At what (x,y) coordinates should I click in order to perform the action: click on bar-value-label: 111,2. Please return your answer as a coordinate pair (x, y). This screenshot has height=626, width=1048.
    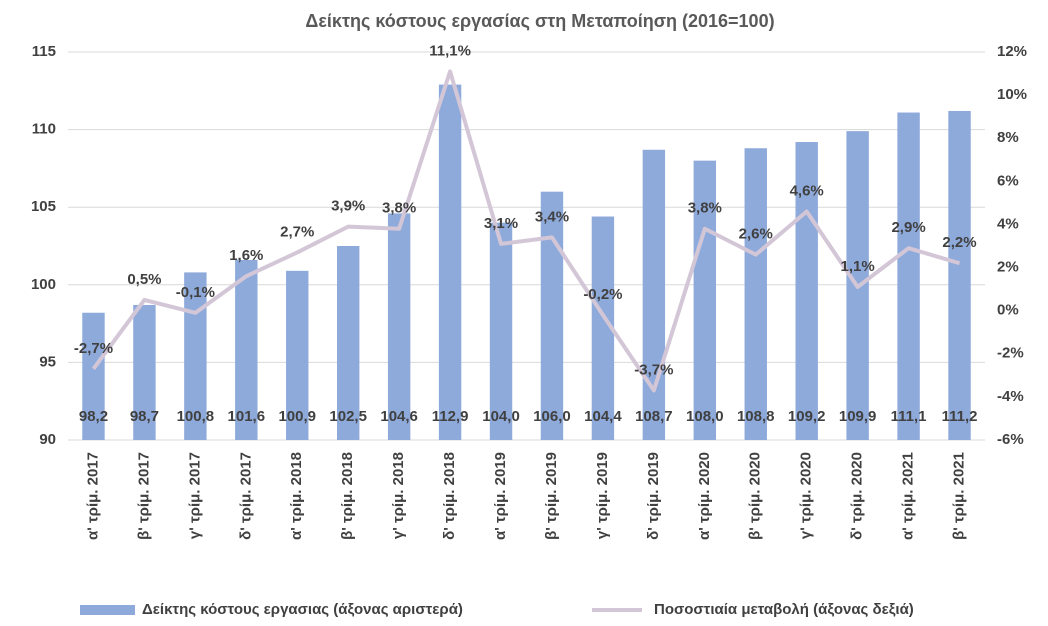
    Looking at the image, I should click on (960, 416).